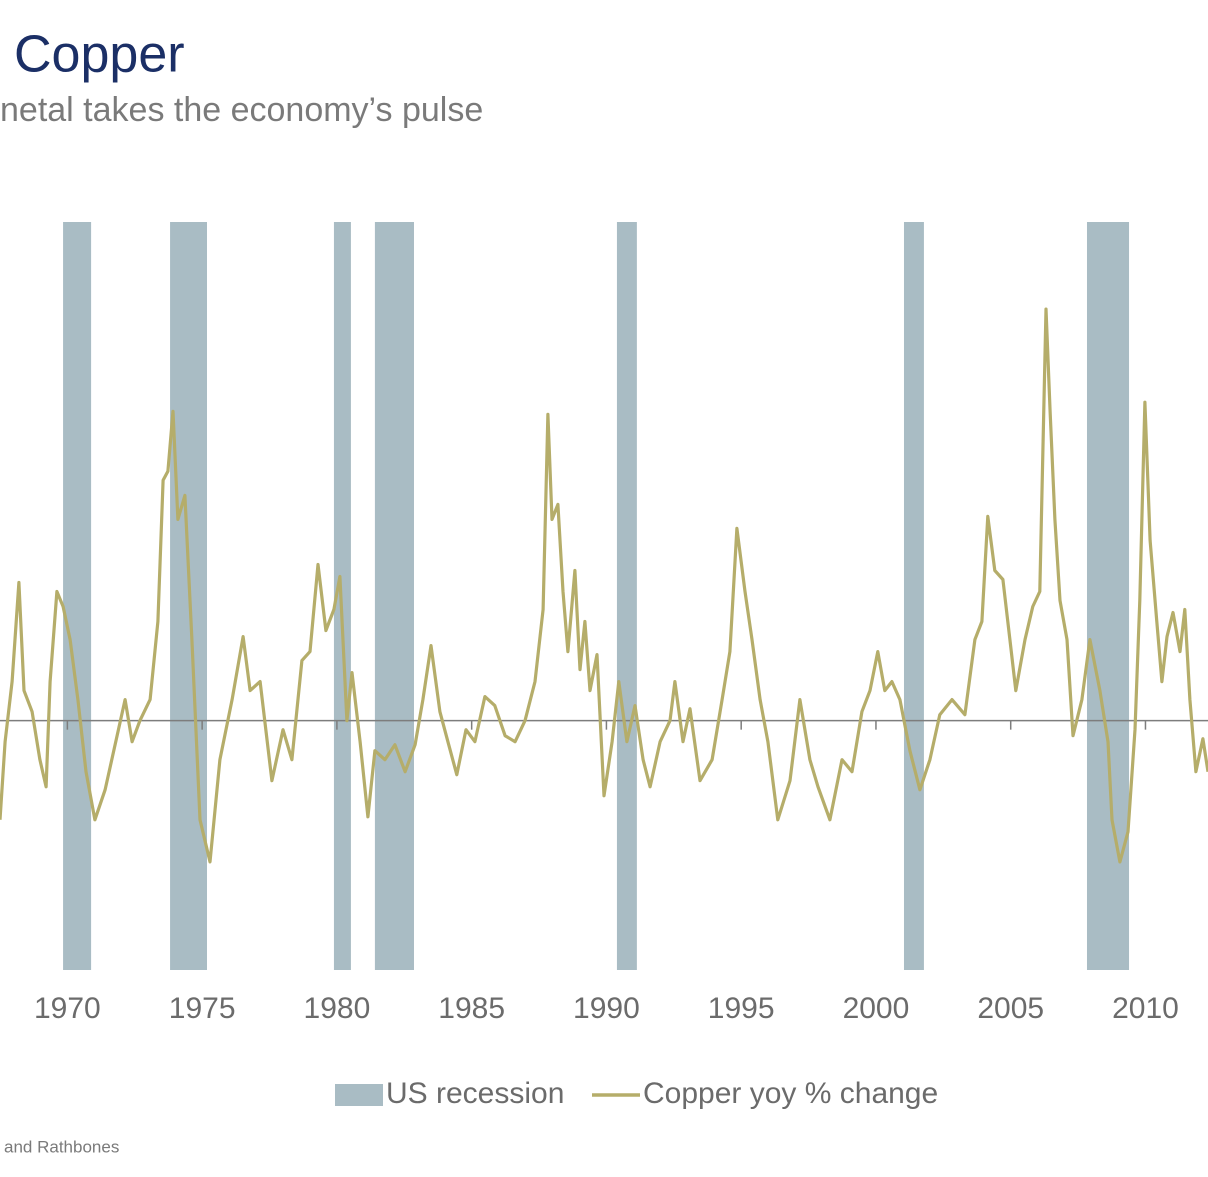 This screenshot has width=1208, height=1177. Describe the element at coordinates (241, 110) in the screenshot. I see `chart-subtitle: netal takes the economy’s pulse` at that location.